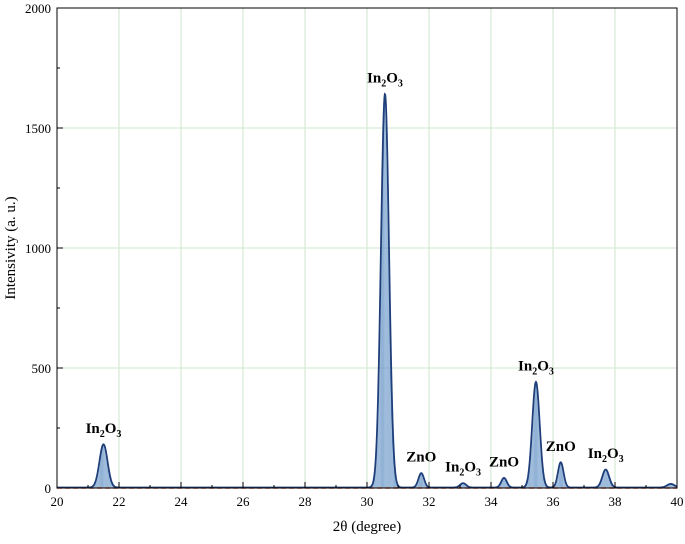  I want to click on x-tick-label: 26, so click(244, 501).